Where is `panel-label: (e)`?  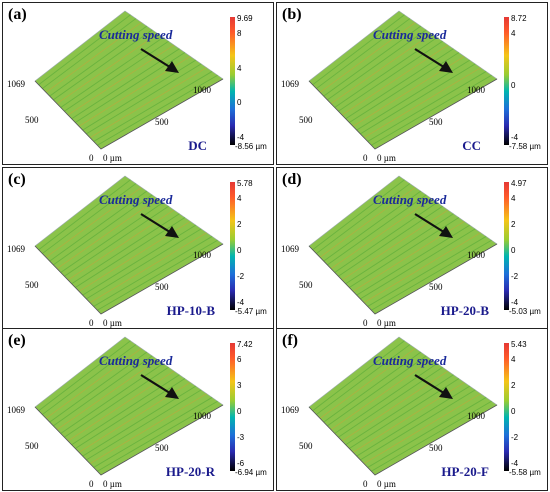 panel-label: (e) is located at coordinates (17, 340).